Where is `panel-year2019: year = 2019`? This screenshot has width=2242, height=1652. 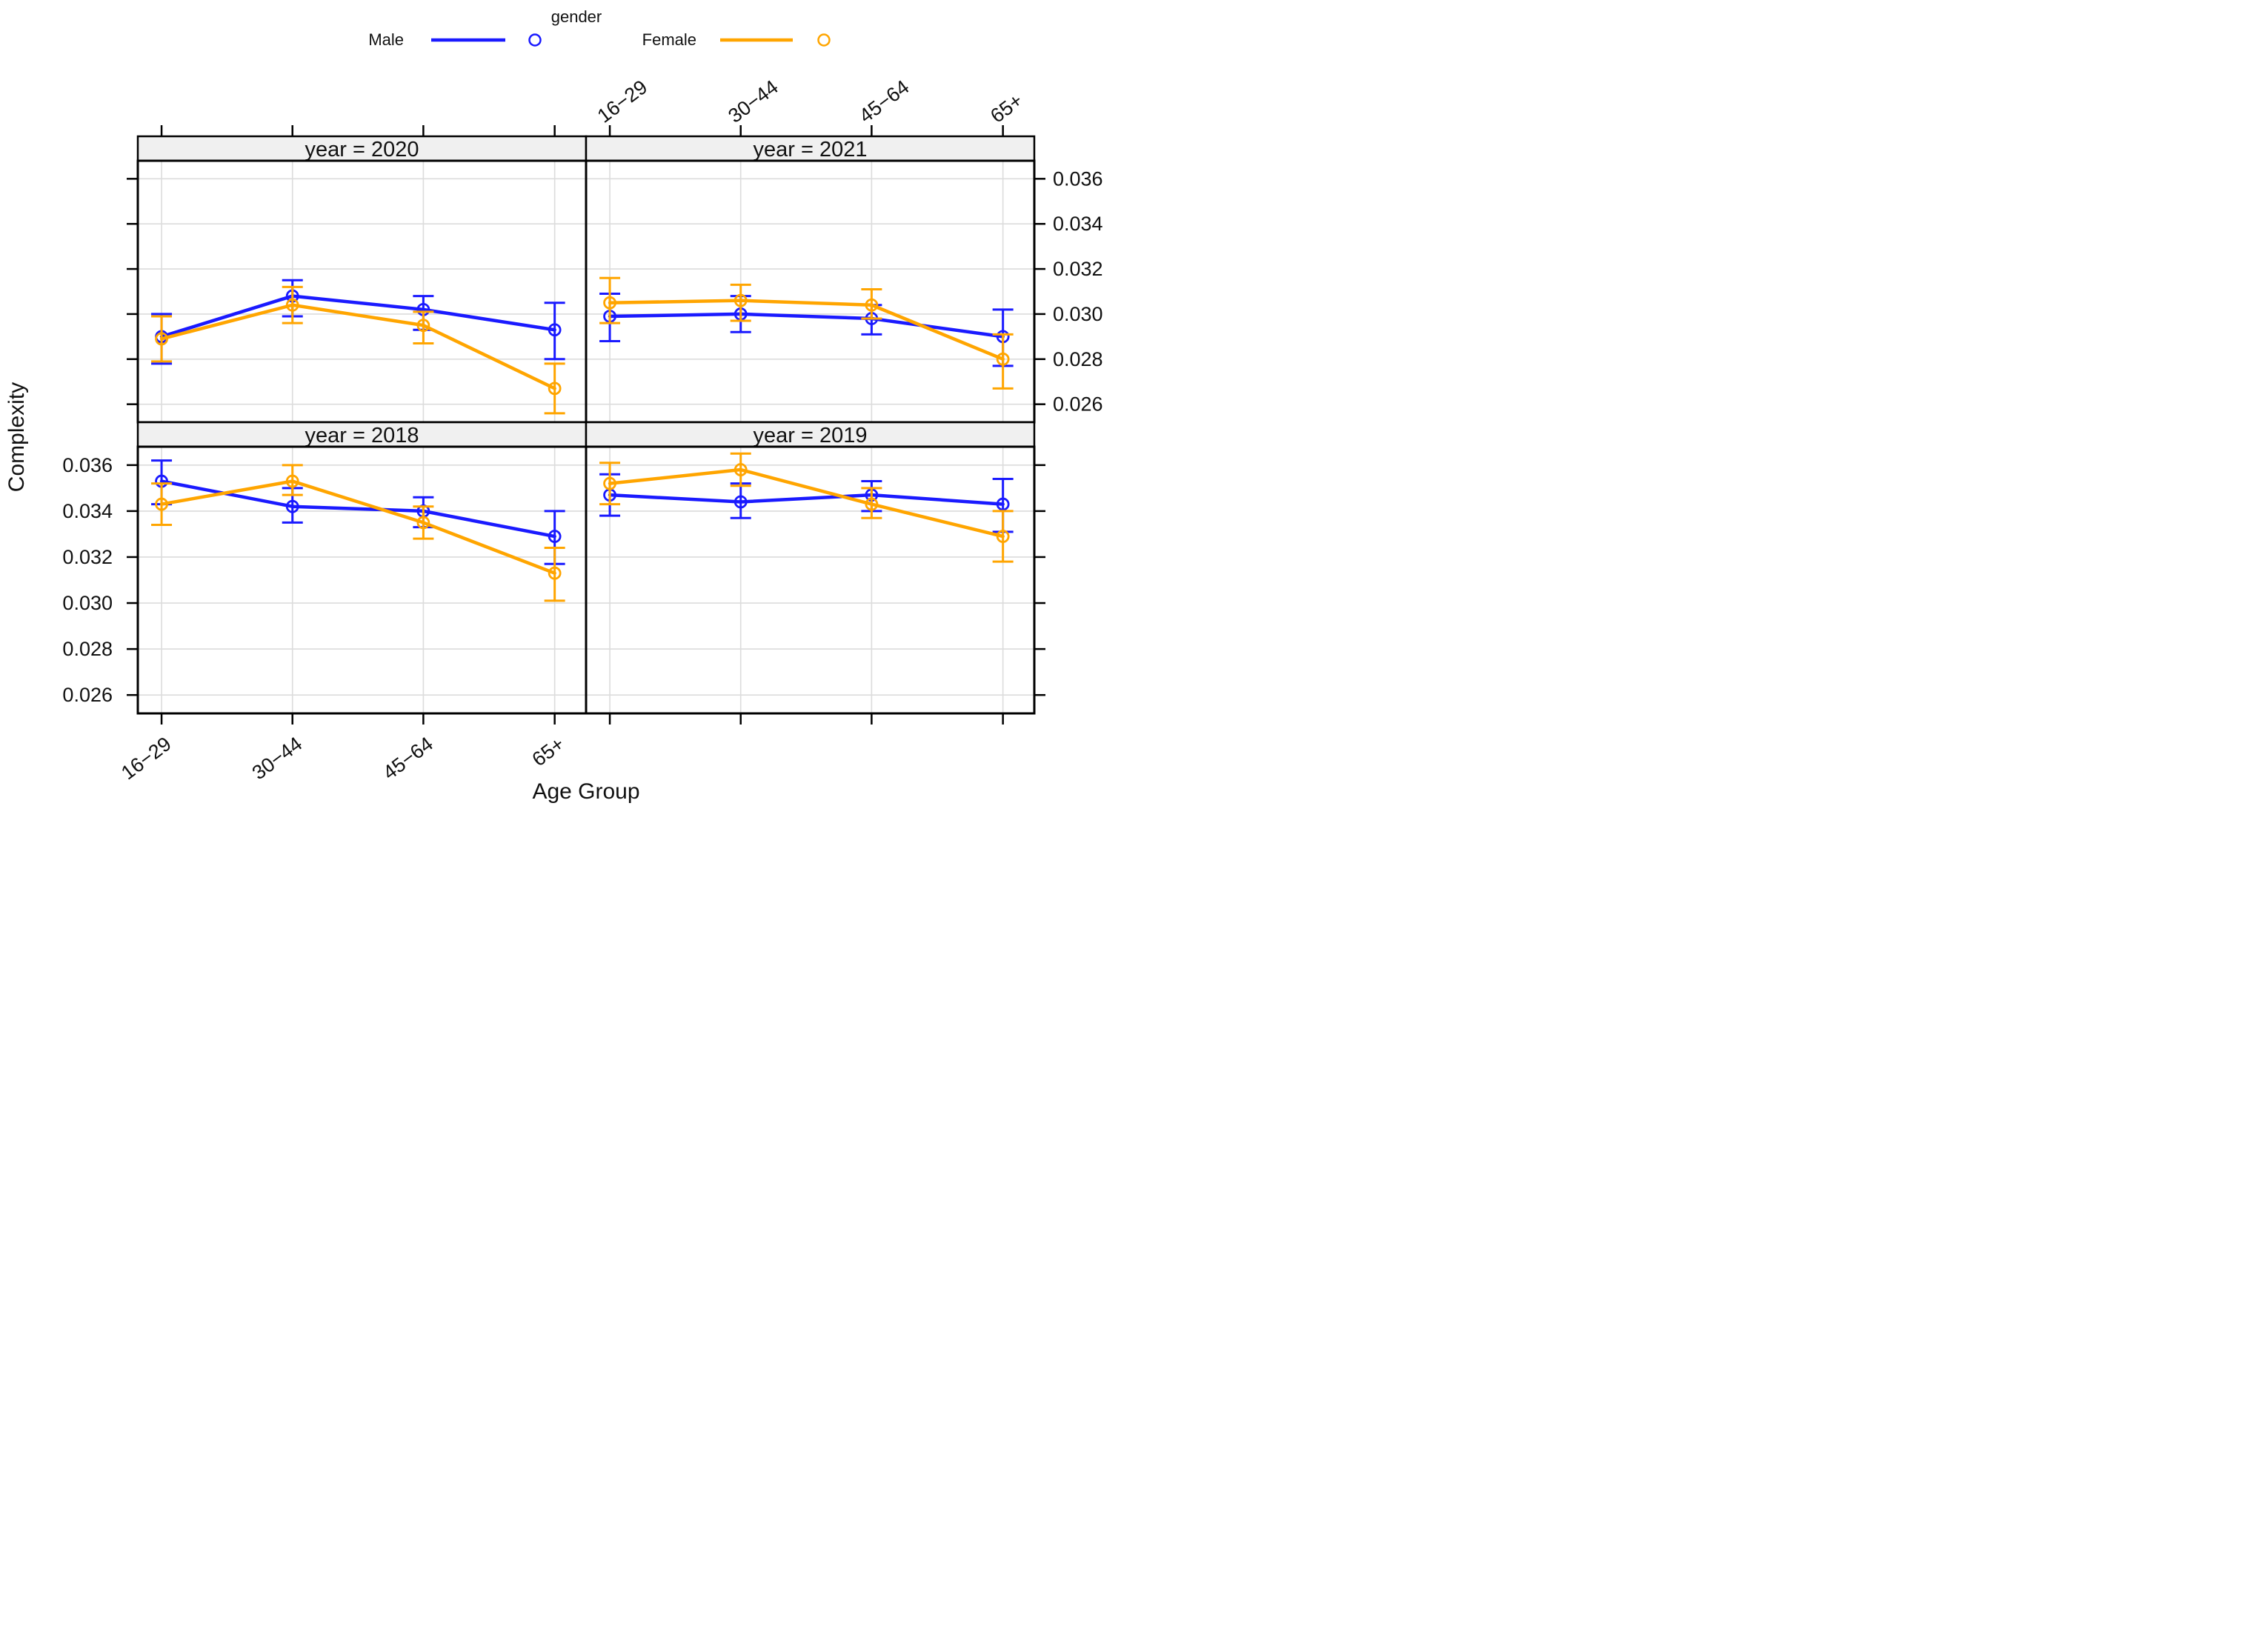 panel-year2019: year = 2019 is located at coordinates (815, 573).